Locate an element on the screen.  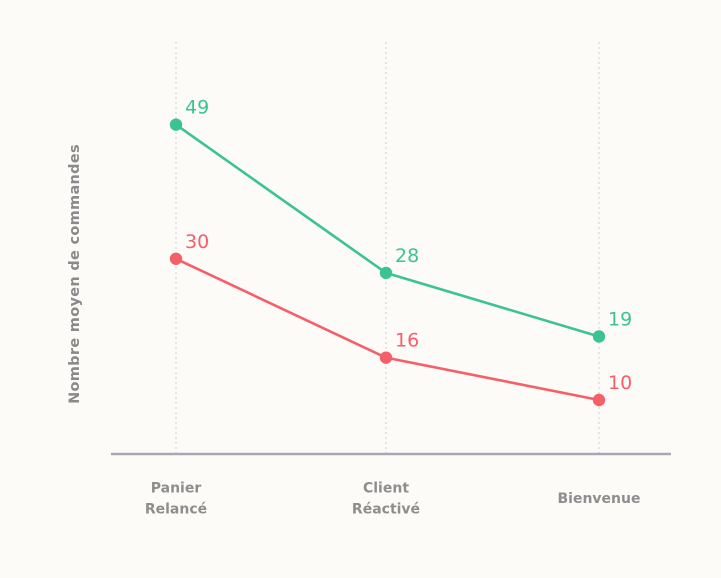
data-label: 16 is located at coordinates (407, 341).